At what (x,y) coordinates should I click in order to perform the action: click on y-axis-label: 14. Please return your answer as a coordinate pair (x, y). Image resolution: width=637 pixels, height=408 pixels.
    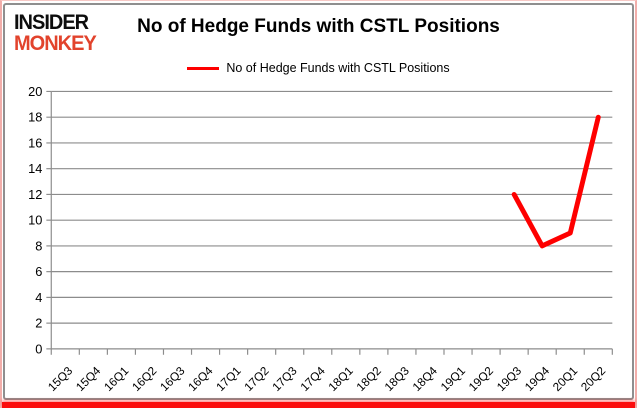
    Looking at the image, I should click on (35, 168).